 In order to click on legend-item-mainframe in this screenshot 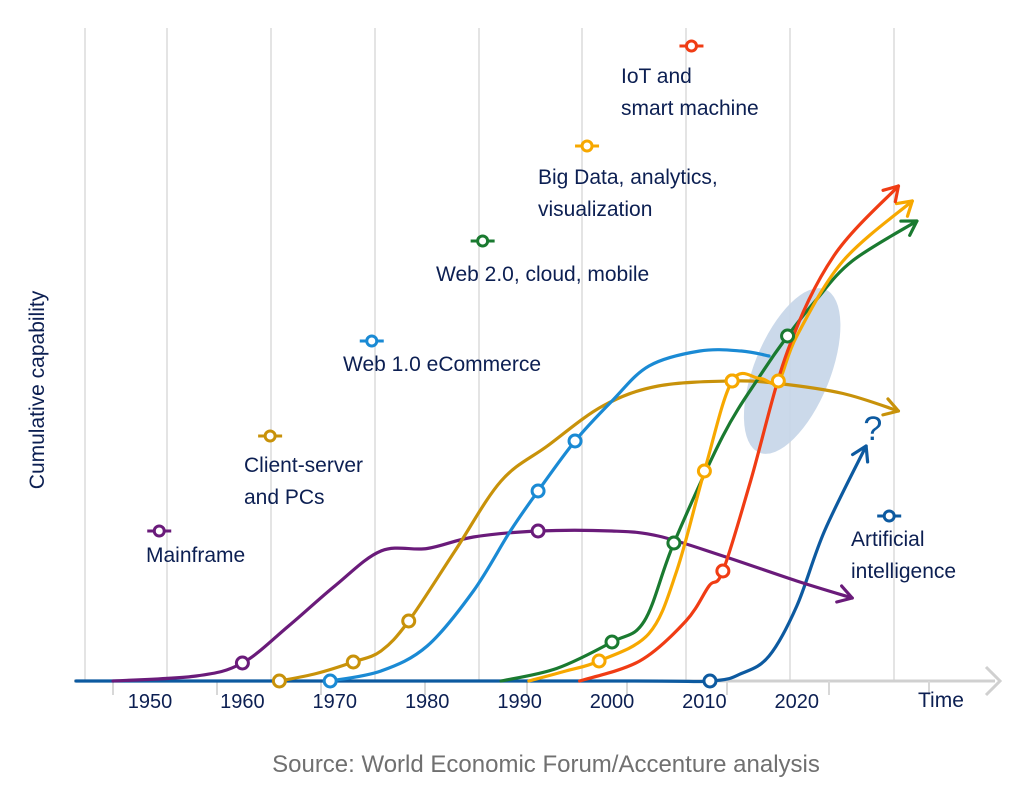, I will do `click(159, 531)`.